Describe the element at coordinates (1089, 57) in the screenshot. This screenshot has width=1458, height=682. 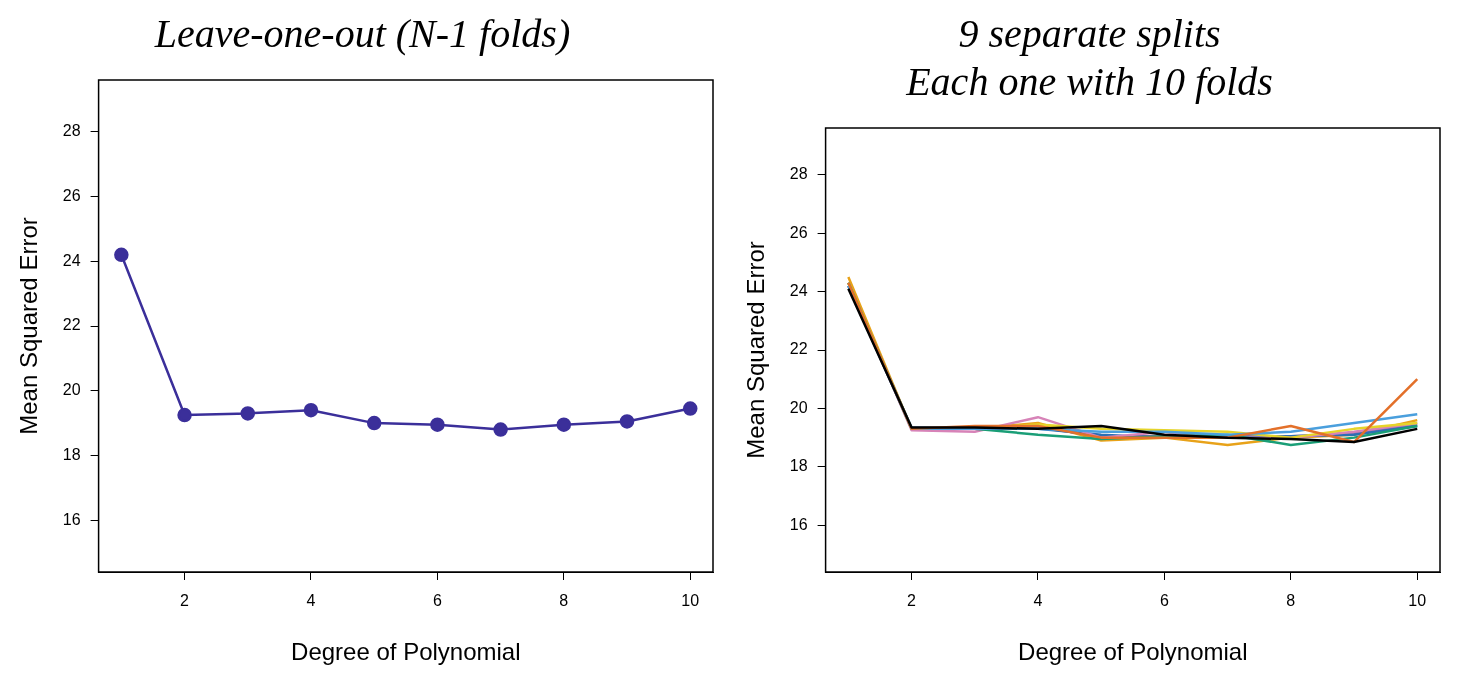
I see `chart-title: 9 separate splits Each one with 10 folds` at that location.